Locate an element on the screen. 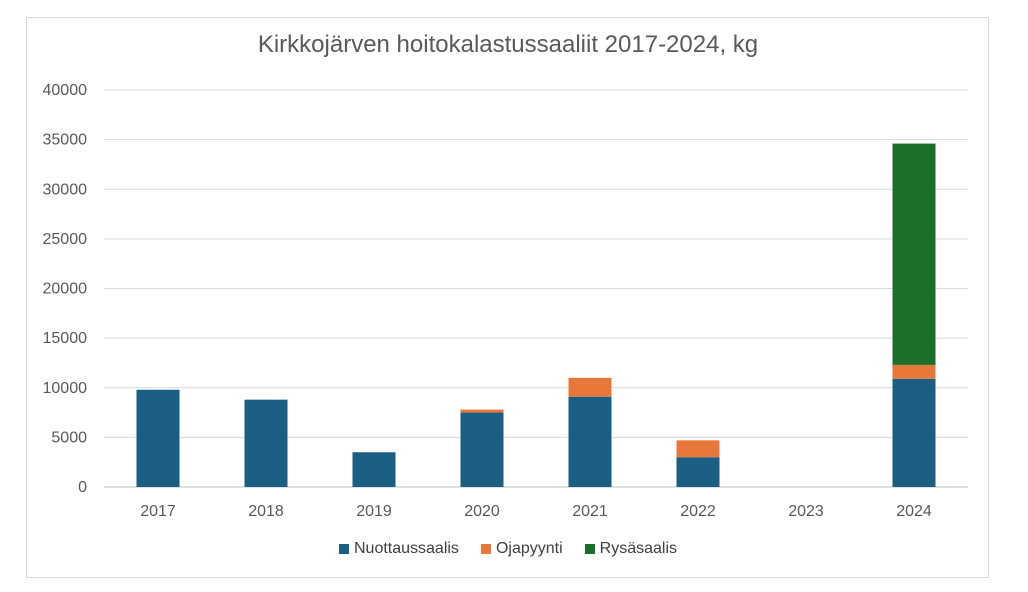 This screenshot has height=592, width=1028. legend-label: Rysäsaalis is located at coordinates (638, 548).